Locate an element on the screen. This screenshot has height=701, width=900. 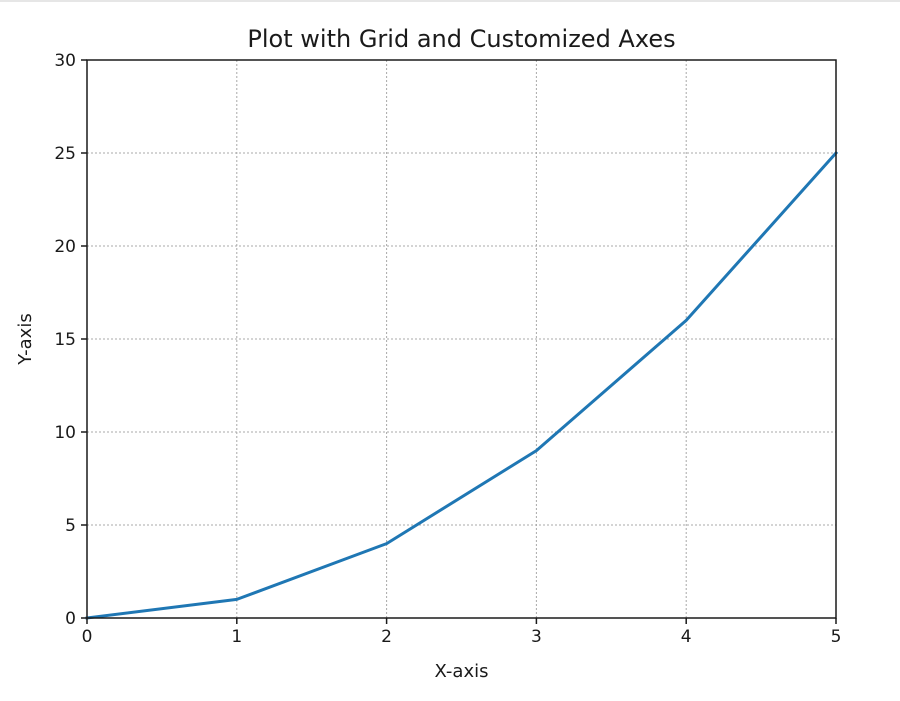
y-tick-label: 25 is located at coordinates (65, 154).